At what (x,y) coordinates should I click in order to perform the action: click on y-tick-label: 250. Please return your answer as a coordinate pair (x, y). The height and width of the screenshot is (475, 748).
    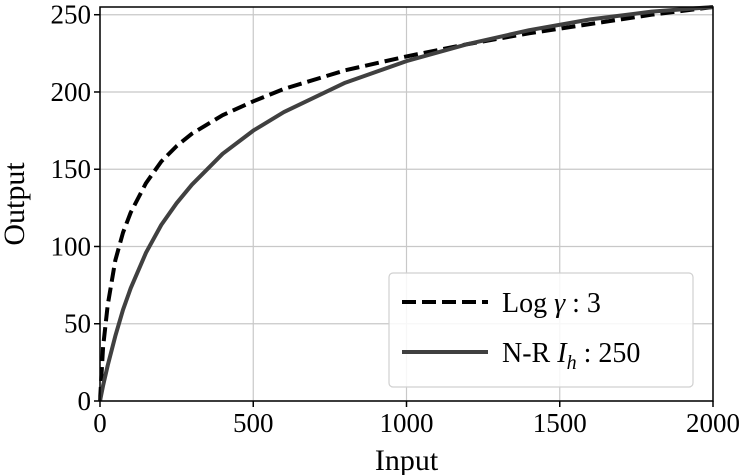
    Looking at the image, I should click on (71, 15).